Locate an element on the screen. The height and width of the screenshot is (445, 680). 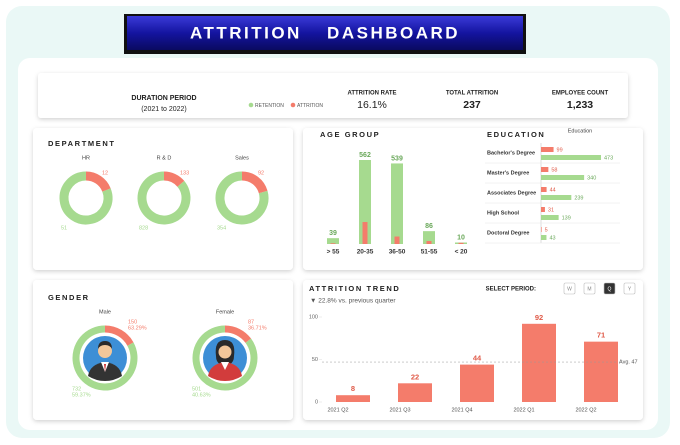
y-tick-label: 50 is located at coordinates (315, 360).